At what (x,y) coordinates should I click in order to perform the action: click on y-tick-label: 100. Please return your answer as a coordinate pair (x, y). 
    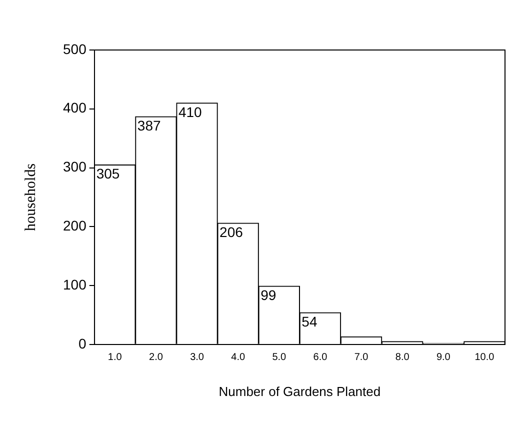
    Looking at the image, I should click on (75, 284).